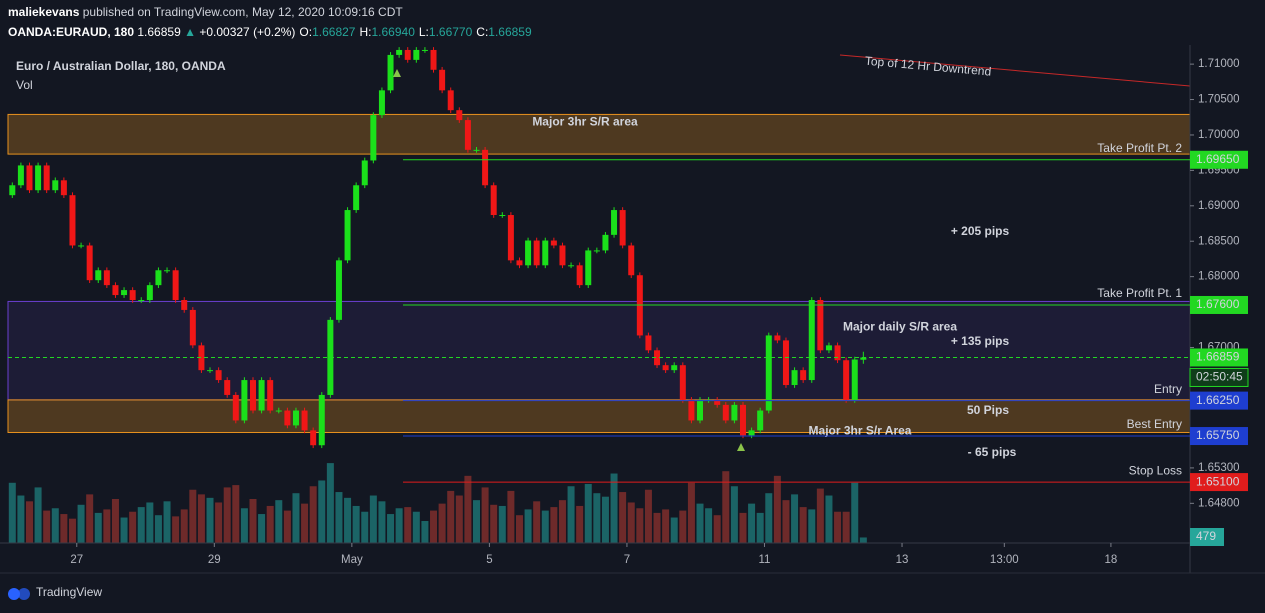 This screenshot has height=613, width=1265. Describe the element at coordinates (1015, 70) in the screenshot. I see `trend-line` at that location.